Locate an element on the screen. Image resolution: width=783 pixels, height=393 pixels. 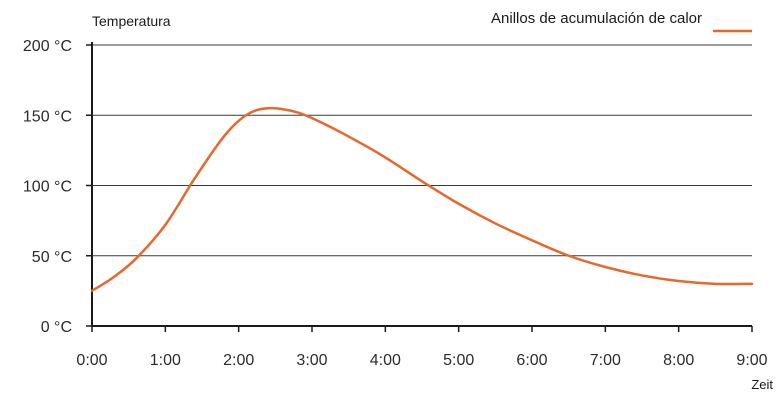
x-tick-label: 6:00 is located at coordinates (531, 360).